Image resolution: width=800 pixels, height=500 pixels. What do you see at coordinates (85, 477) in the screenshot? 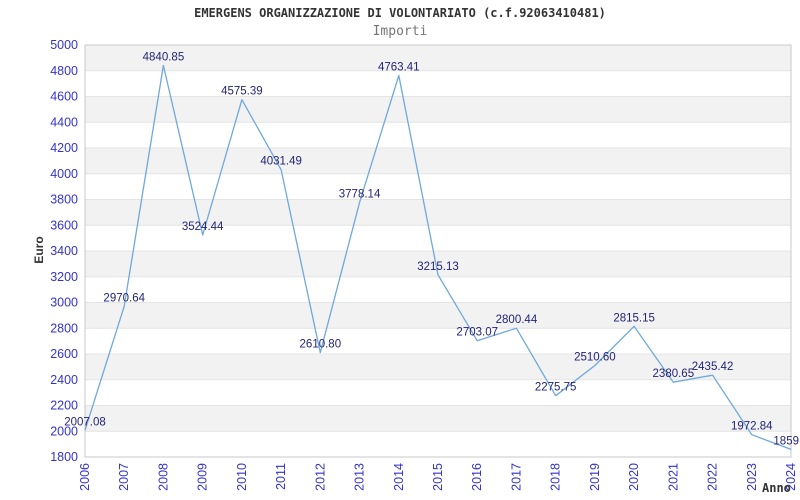
I see `x-tick-label-2006: 2006` at bounding box center [85, 477].